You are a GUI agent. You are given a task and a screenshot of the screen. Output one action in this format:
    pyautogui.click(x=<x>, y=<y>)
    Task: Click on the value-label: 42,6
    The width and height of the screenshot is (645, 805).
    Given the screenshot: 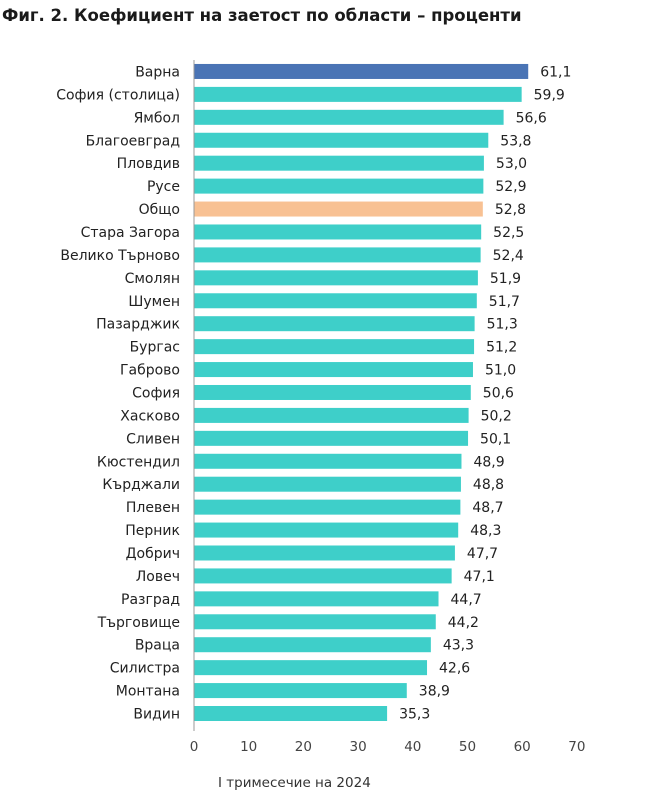 What is the action you would take?
    pyautogui.click(x=454, y=669)
    